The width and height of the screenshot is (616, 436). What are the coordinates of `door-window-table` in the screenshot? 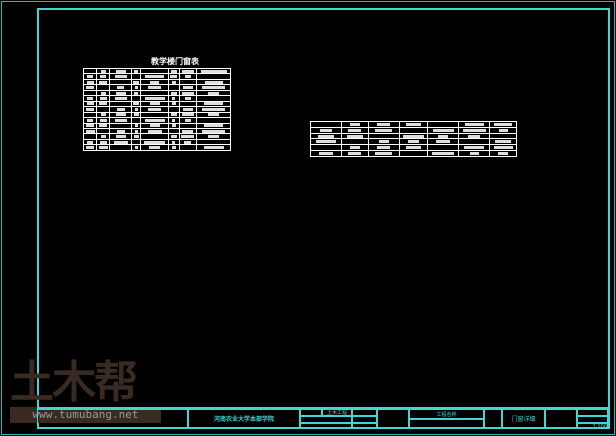 It's located at (156, 109).